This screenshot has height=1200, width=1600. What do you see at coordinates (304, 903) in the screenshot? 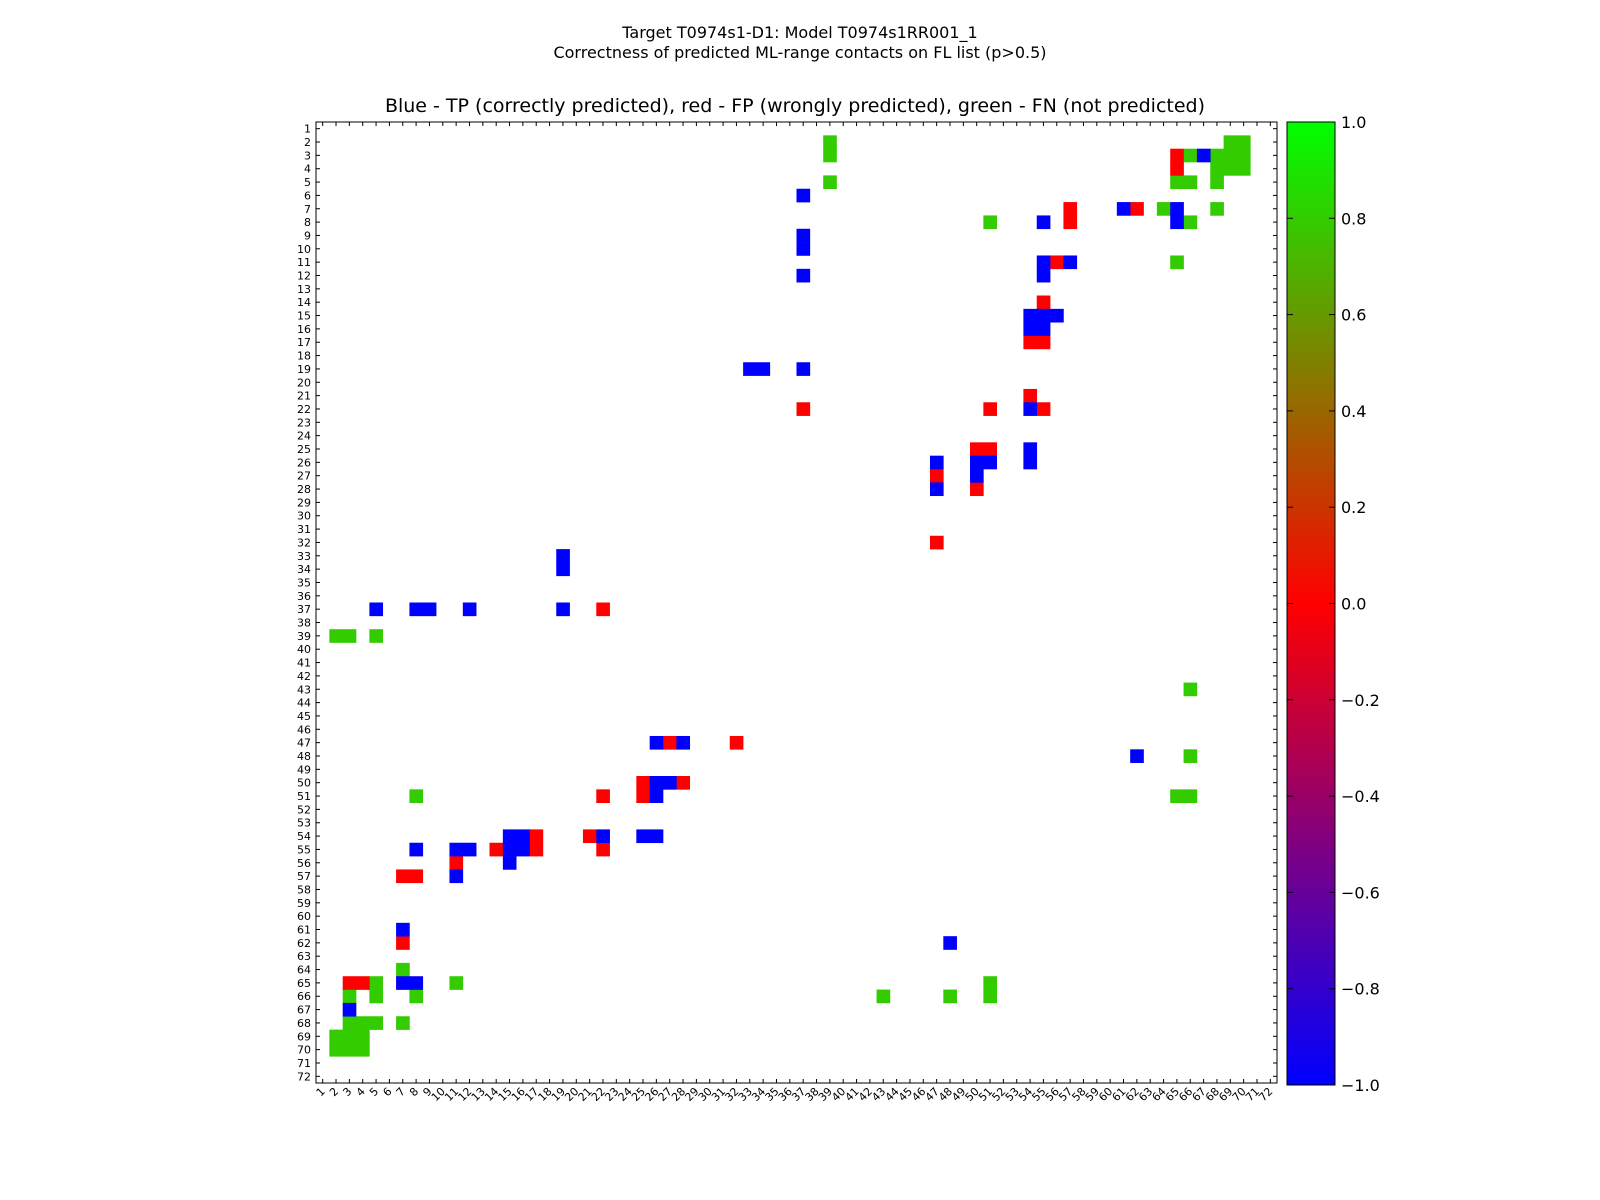
I see `y-tick-label: 59` at bounding box center [304, 903].